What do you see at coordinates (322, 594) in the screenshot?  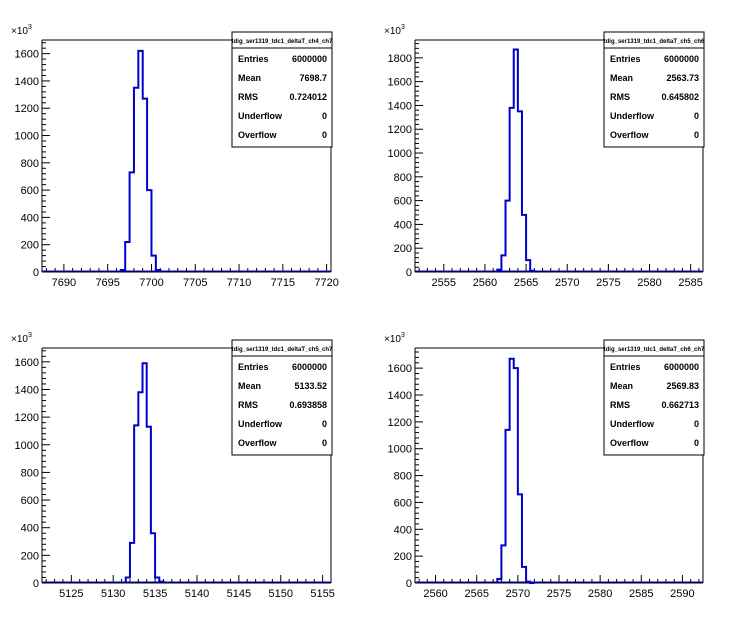 I see `x-tick-label: 5155` at bounding box center [322, 594].